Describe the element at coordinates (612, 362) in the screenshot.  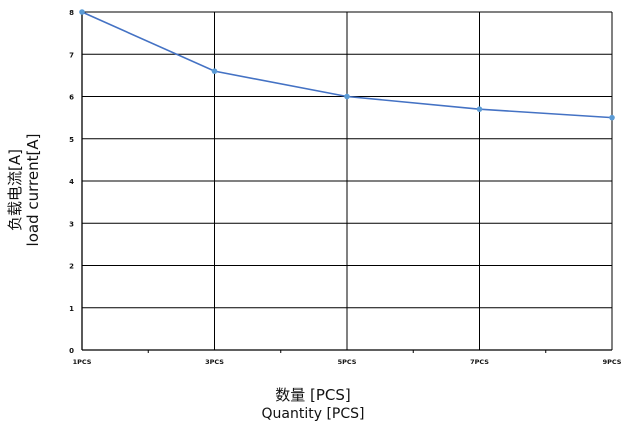
I see `x-tick-label: 9PCS` at that location.